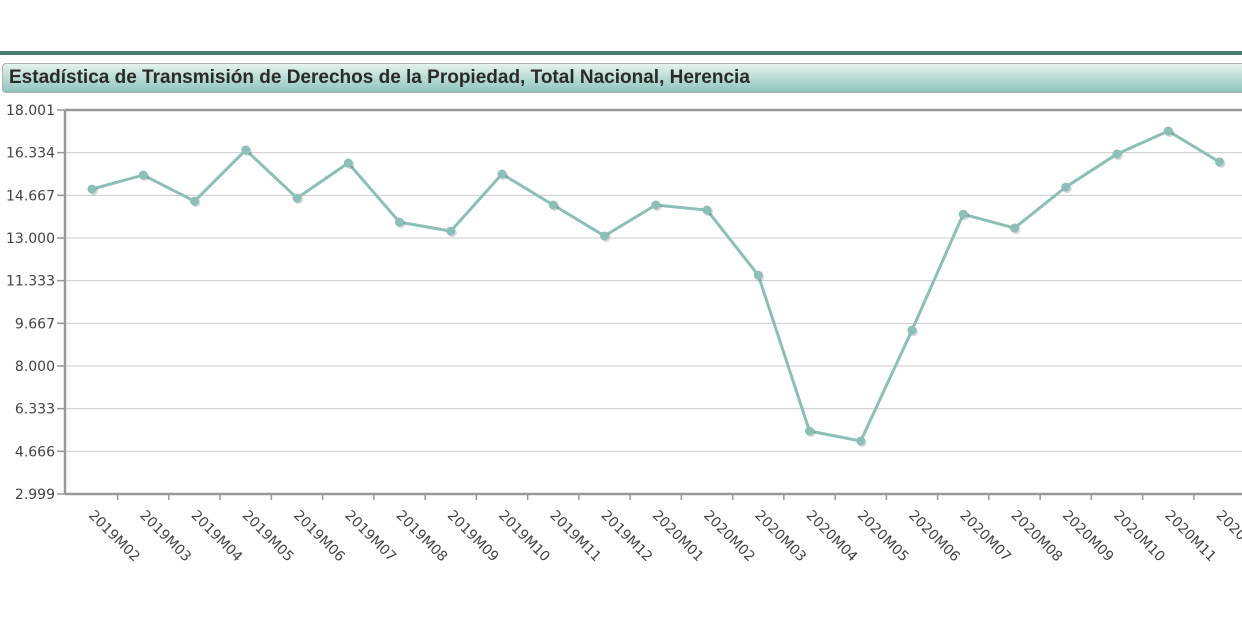 The image size is (1242, 621). I want to click on x-tick-label: 2019M09, so click(473, 537).